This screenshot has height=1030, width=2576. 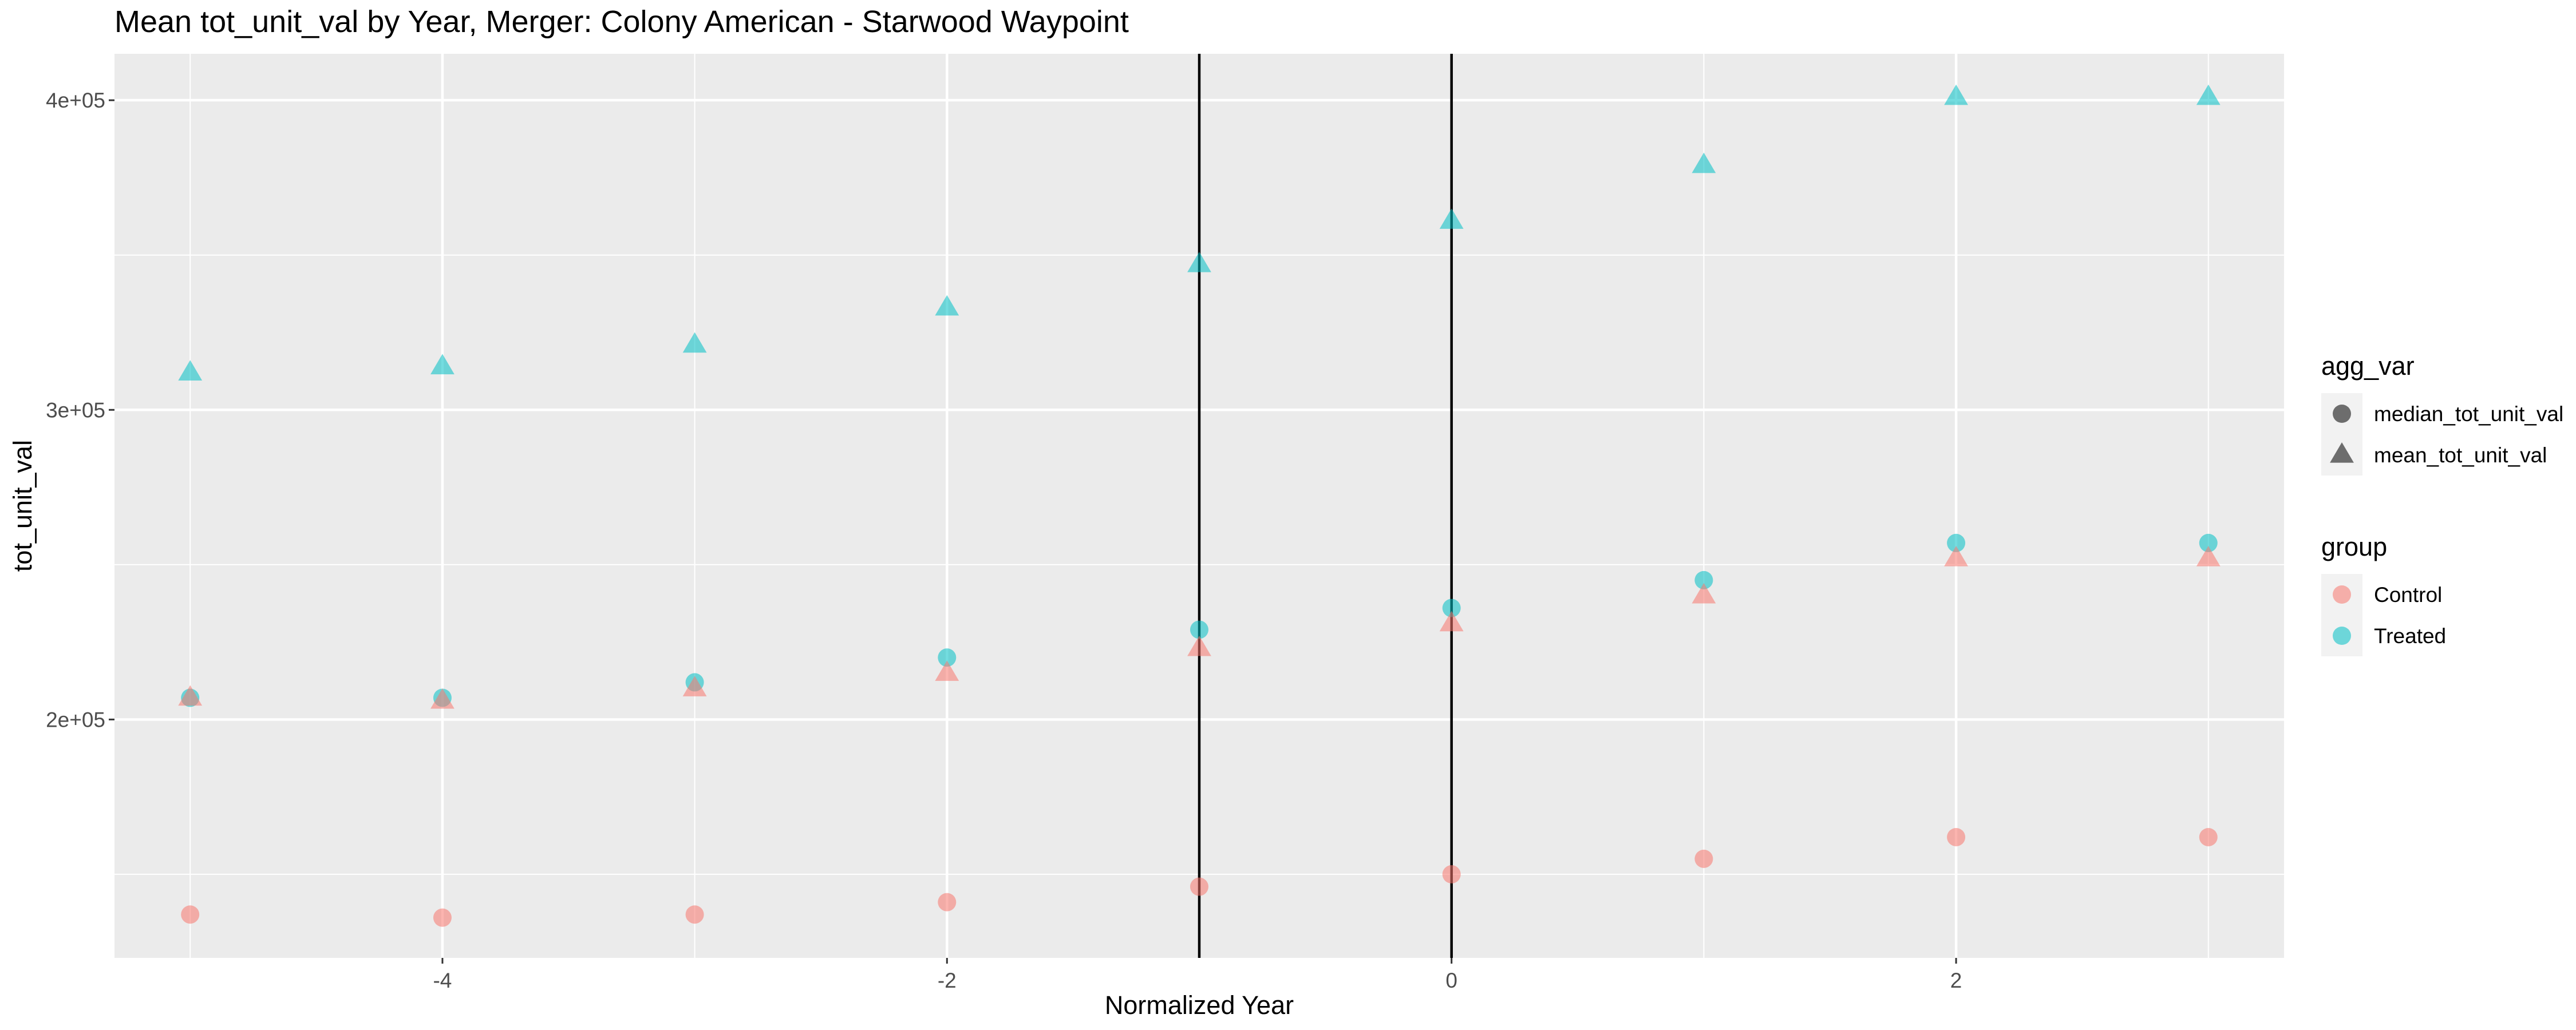 I want to click on x-tick-label: 2, so click(x=1956, y=980).